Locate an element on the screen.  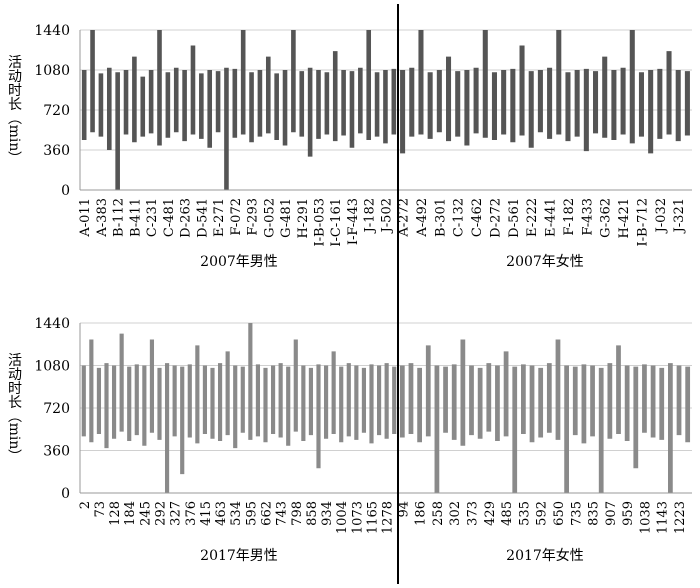
group-label: 2007年男性 is located at coordinates (239, 262).